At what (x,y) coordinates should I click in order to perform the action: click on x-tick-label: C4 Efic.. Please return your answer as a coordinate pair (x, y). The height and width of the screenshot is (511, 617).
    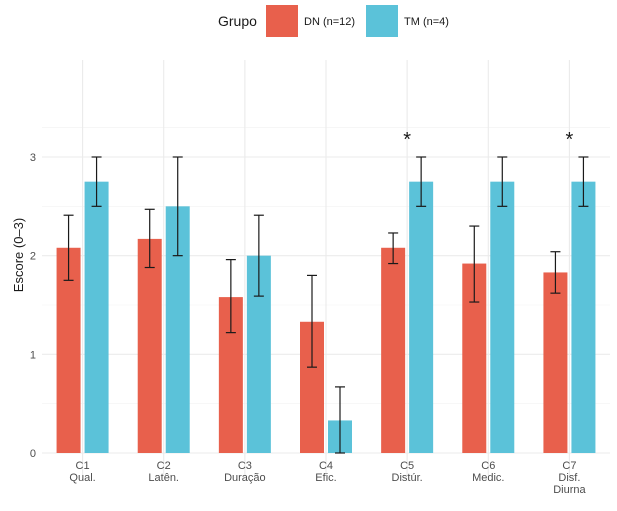
    Looking at the image, I should click on (325, 472).